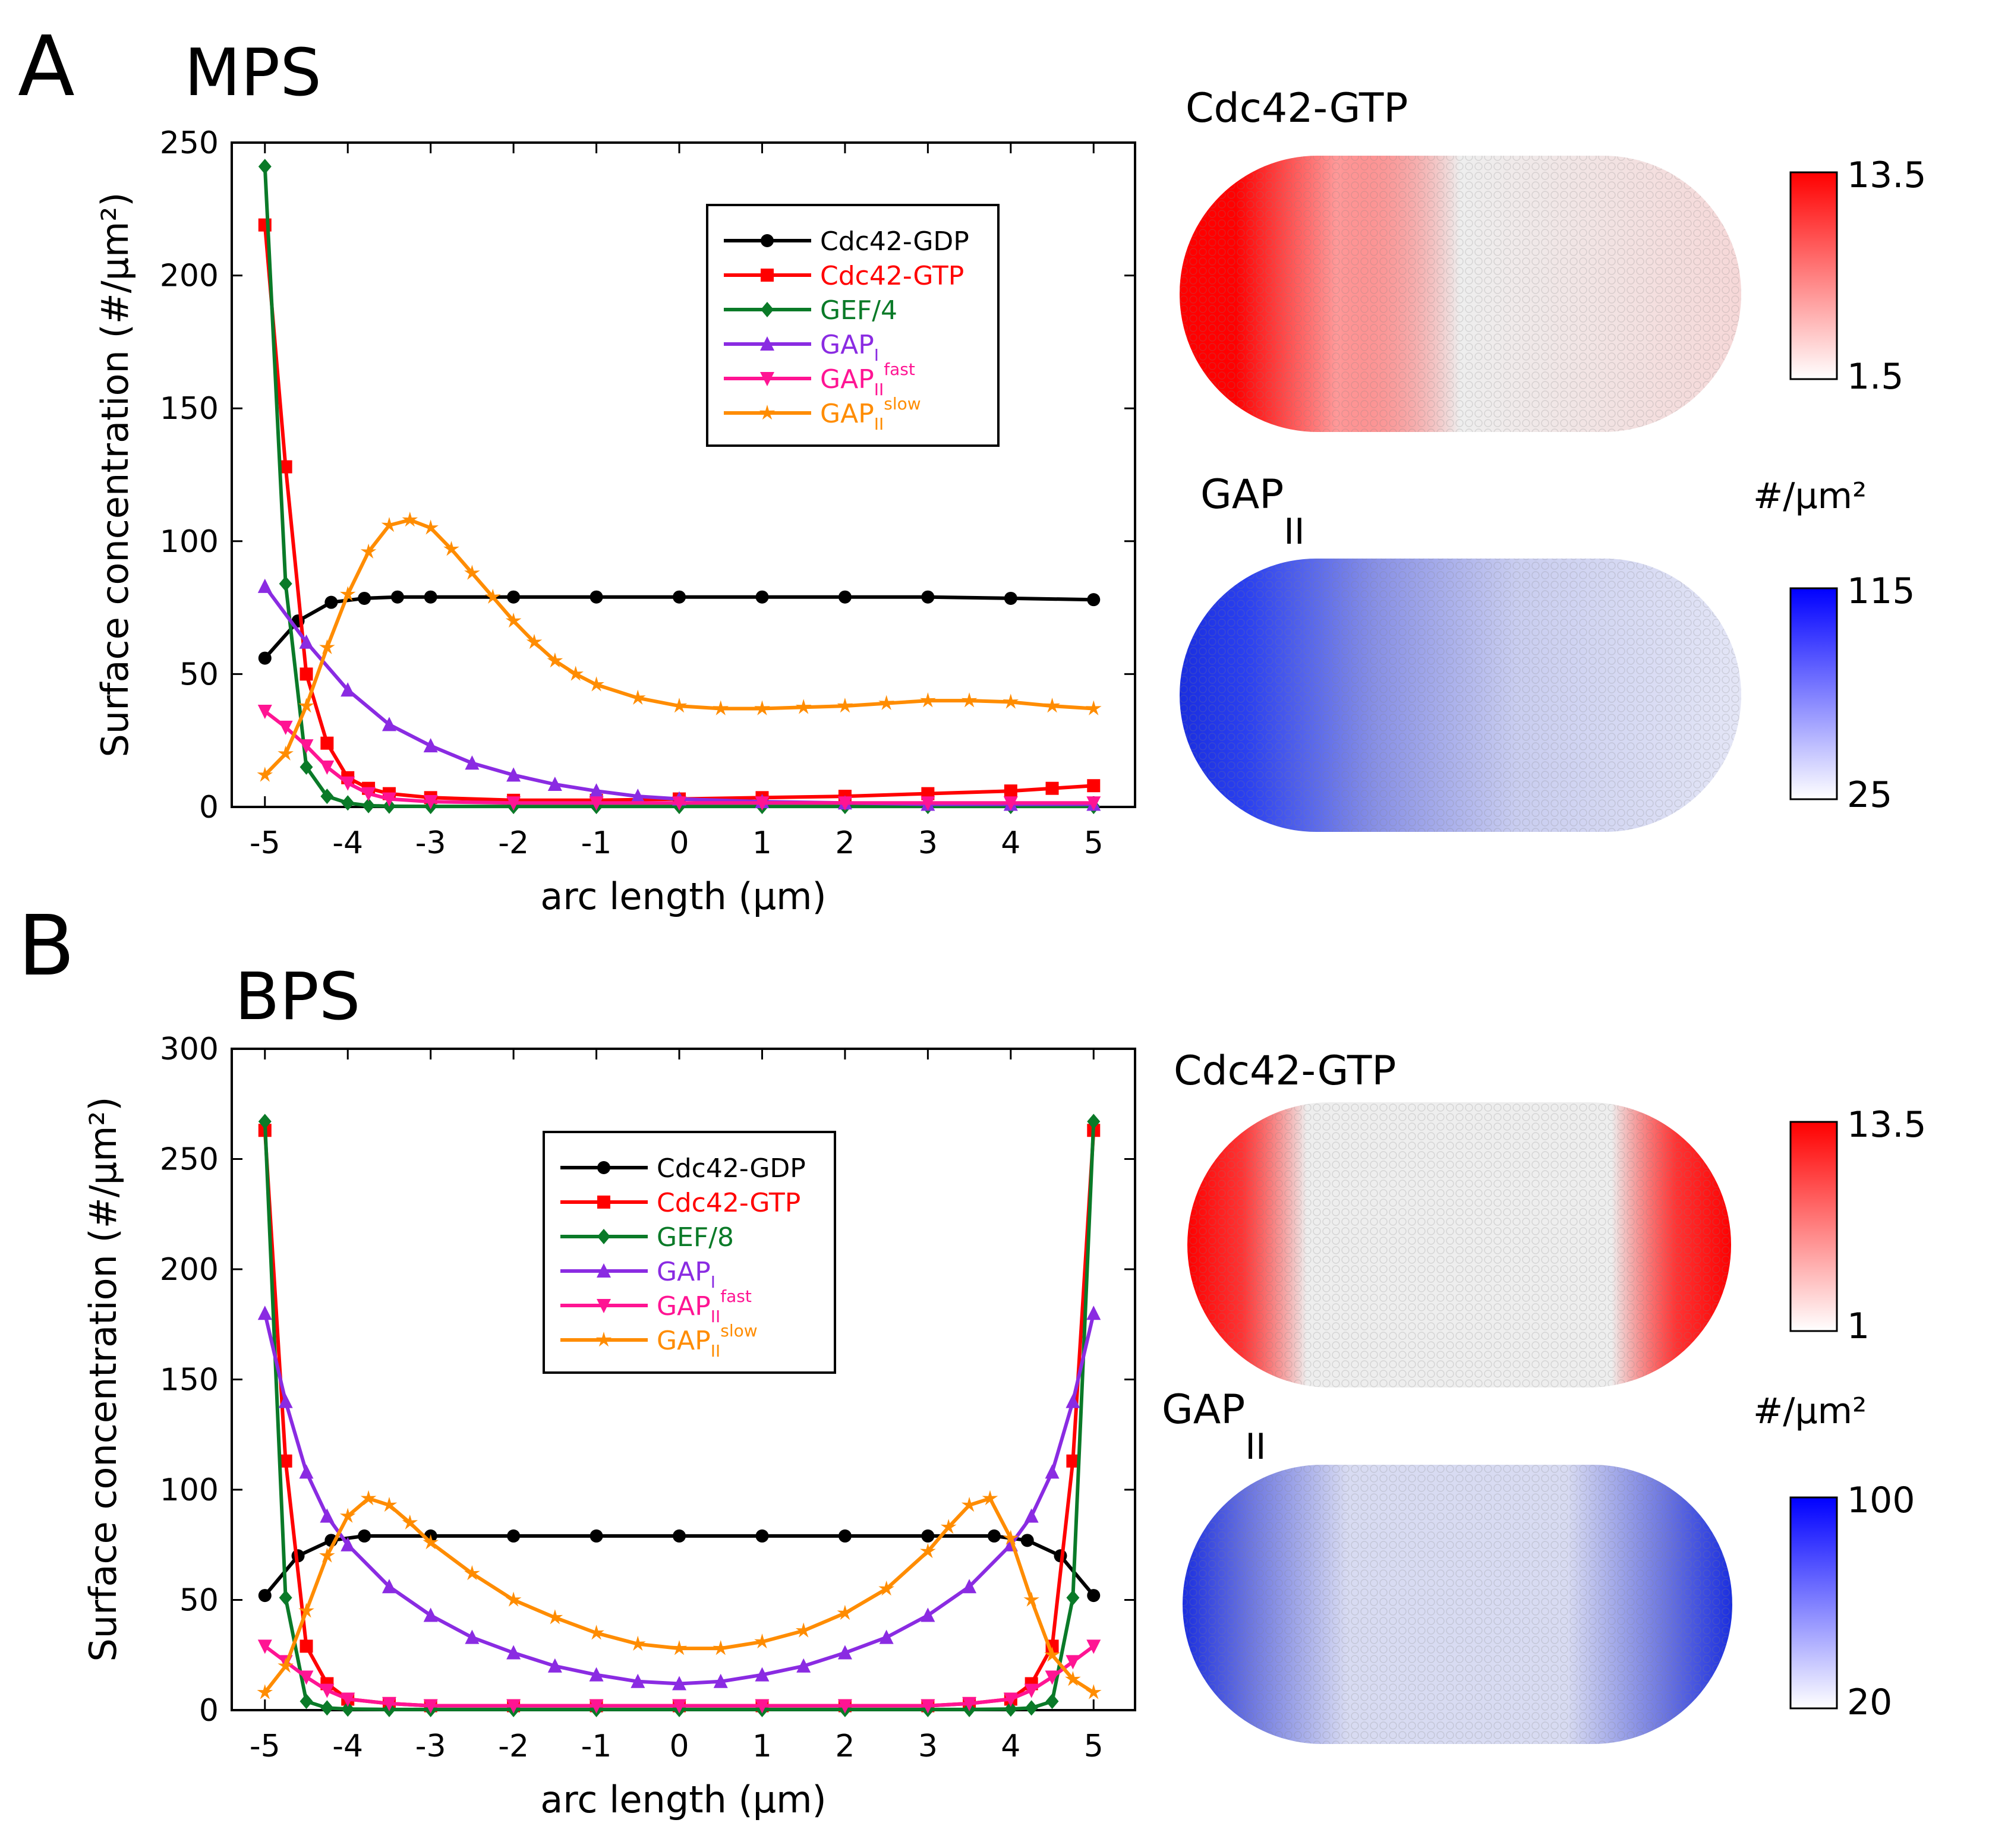 Image resolution: width=1989 pixels, height=1848 pixels. I want to click on chart-a-ytick-label: 0, so click(209, 807).